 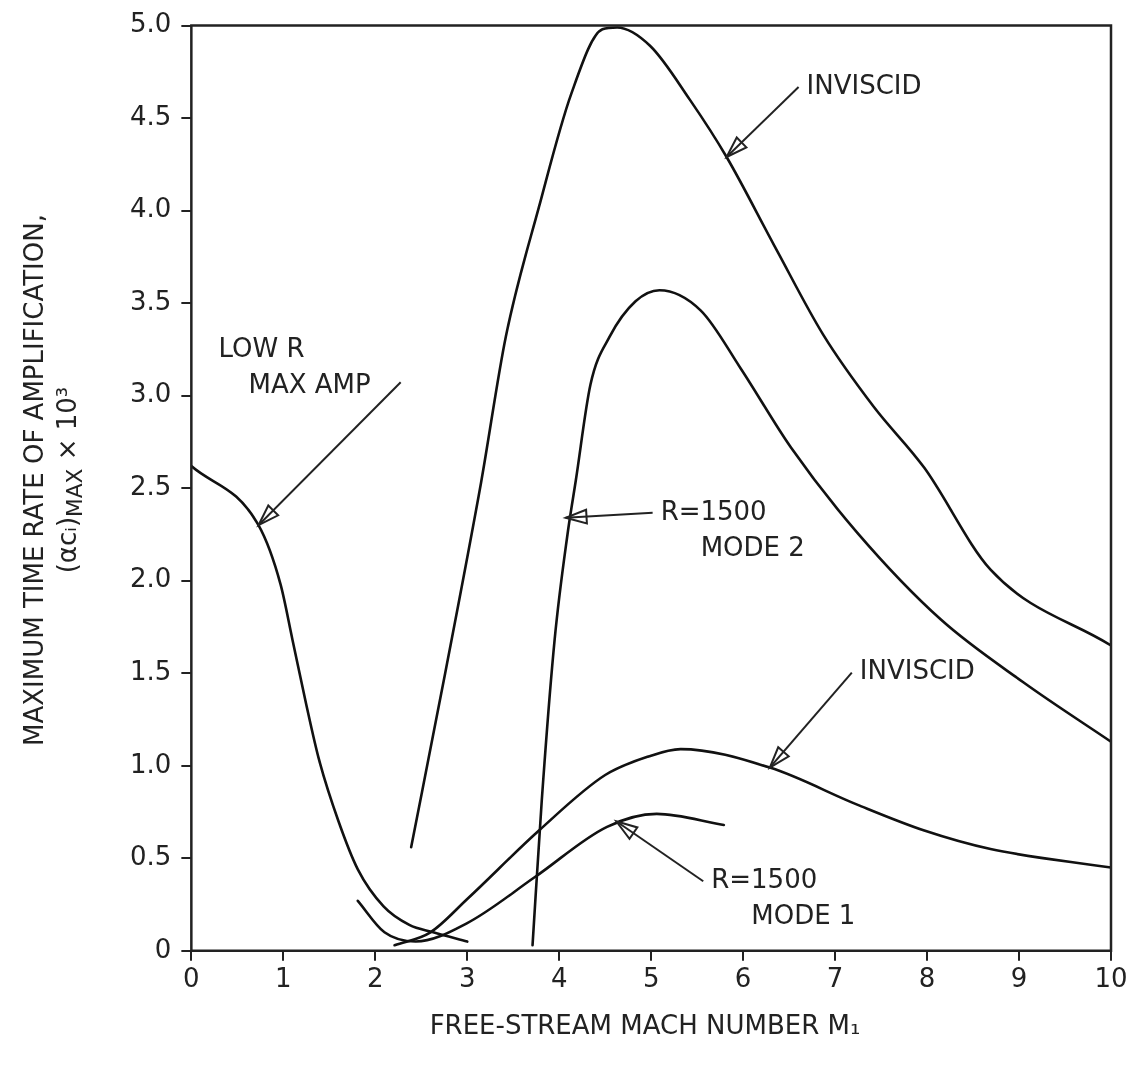 I want to click on y-tick-label: 3.5, so click(x=150, y=300).